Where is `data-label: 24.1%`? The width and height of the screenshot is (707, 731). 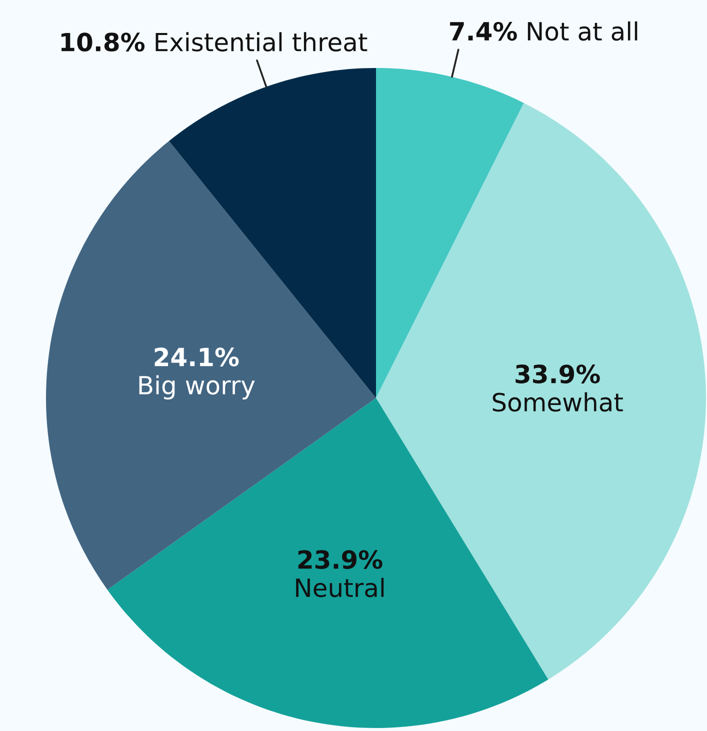 data-label: 24.1% is located at coordinates (196, 357).